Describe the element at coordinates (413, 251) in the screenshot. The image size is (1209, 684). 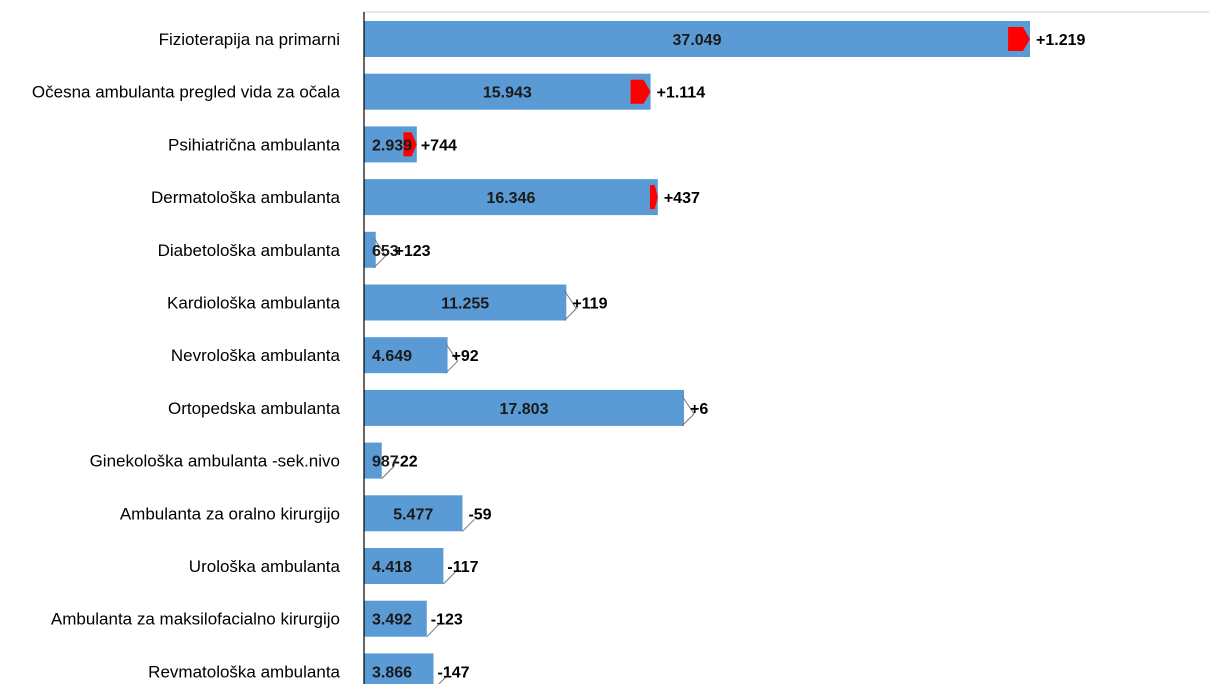
I see `change-label-4: +123` at that location.